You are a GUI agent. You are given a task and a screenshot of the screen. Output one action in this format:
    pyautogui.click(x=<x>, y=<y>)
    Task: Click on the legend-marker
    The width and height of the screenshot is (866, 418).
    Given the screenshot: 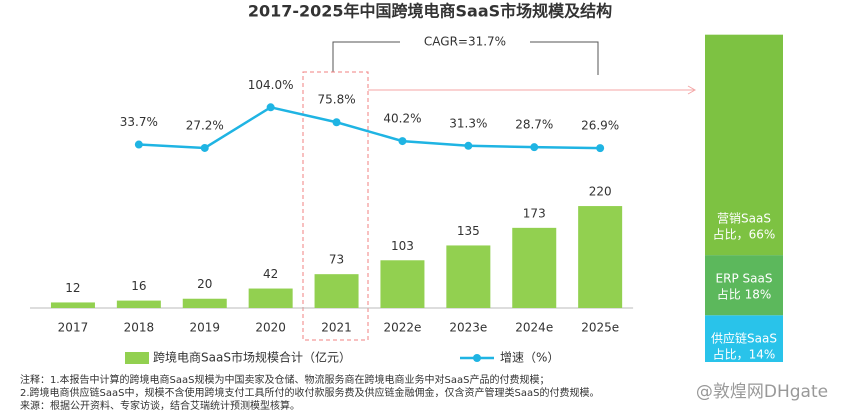 What is the action you would take?
    pyautogui.click(x=477, y=358)
    